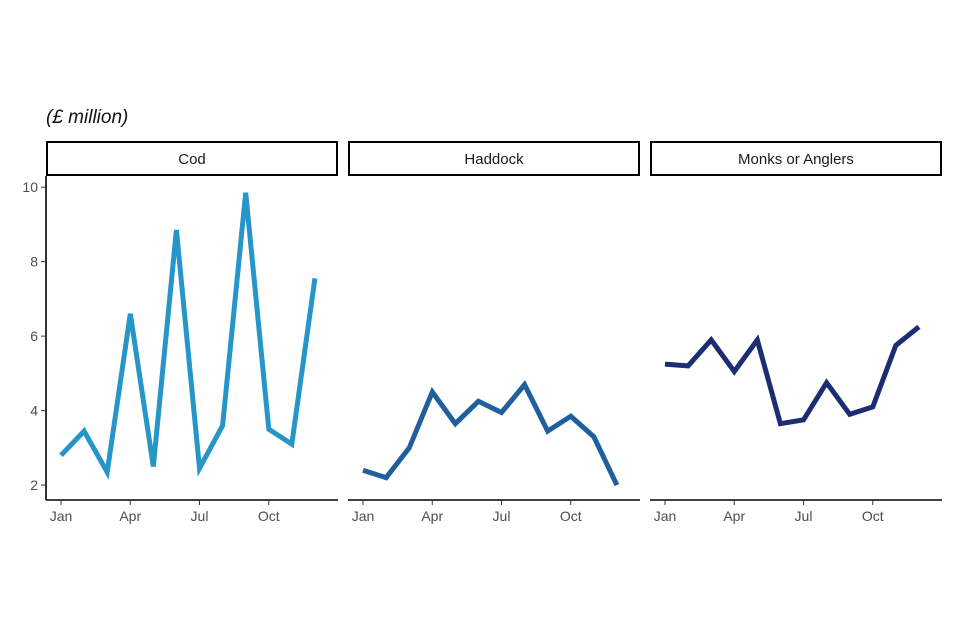 Image resolution: width=960 pixels, height=640 pixels. I want to click on strip-header-cod, so click(192, 158).